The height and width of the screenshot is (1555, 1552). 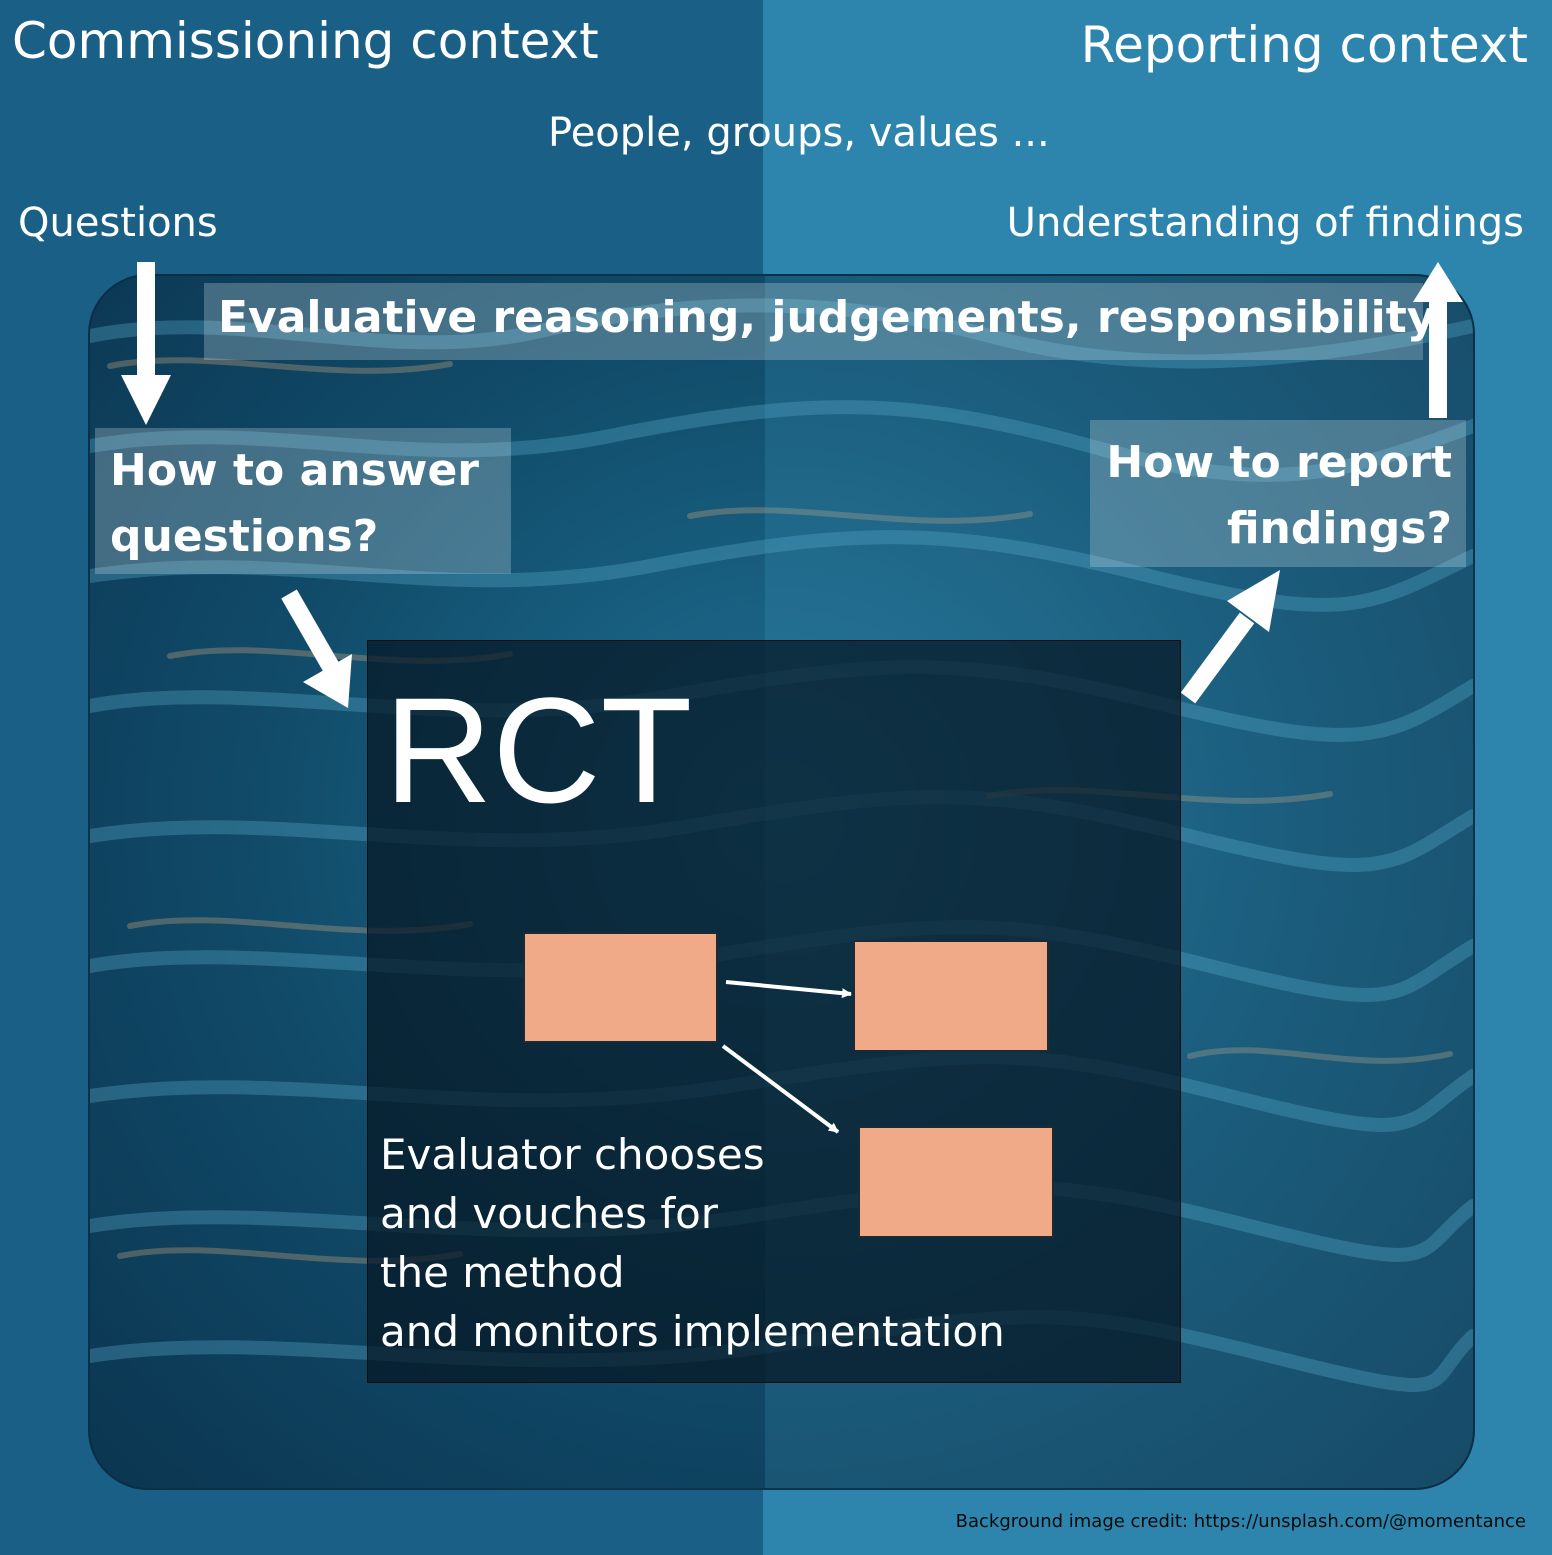 What do you see at coordinates (1265, 223) in the screenshot?
I see `understanding-of-findings-label: Understanding of findings` at bounding box center [1265, 223].